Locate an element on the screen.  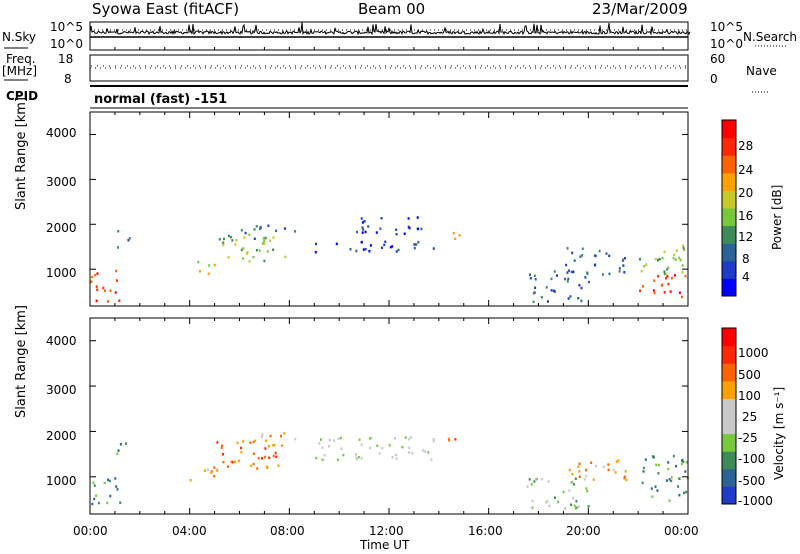
xtick-2400: 00:00 is located at coordinates (681, 531).